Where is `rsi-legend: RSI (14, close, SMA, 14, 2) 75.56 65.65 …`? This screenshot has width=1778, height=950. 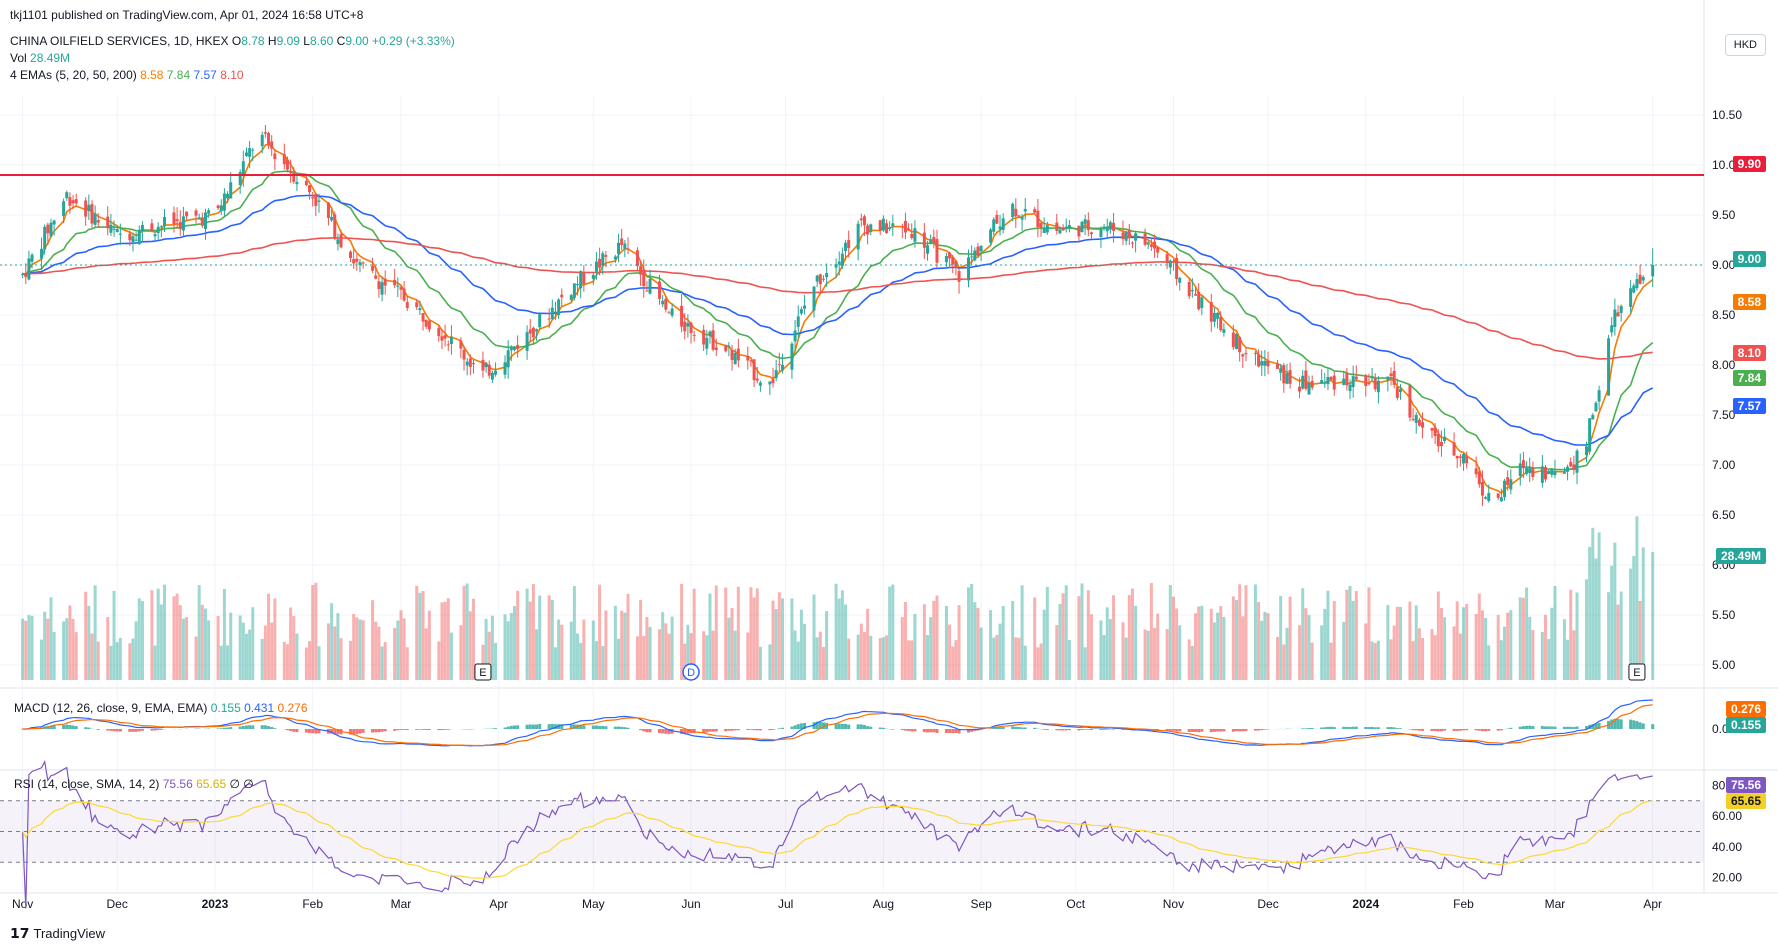
rsi-legend: RSI (14, close, SMA, 14, 2) 75.56 65.65 … is located at coordinates (134, 784).